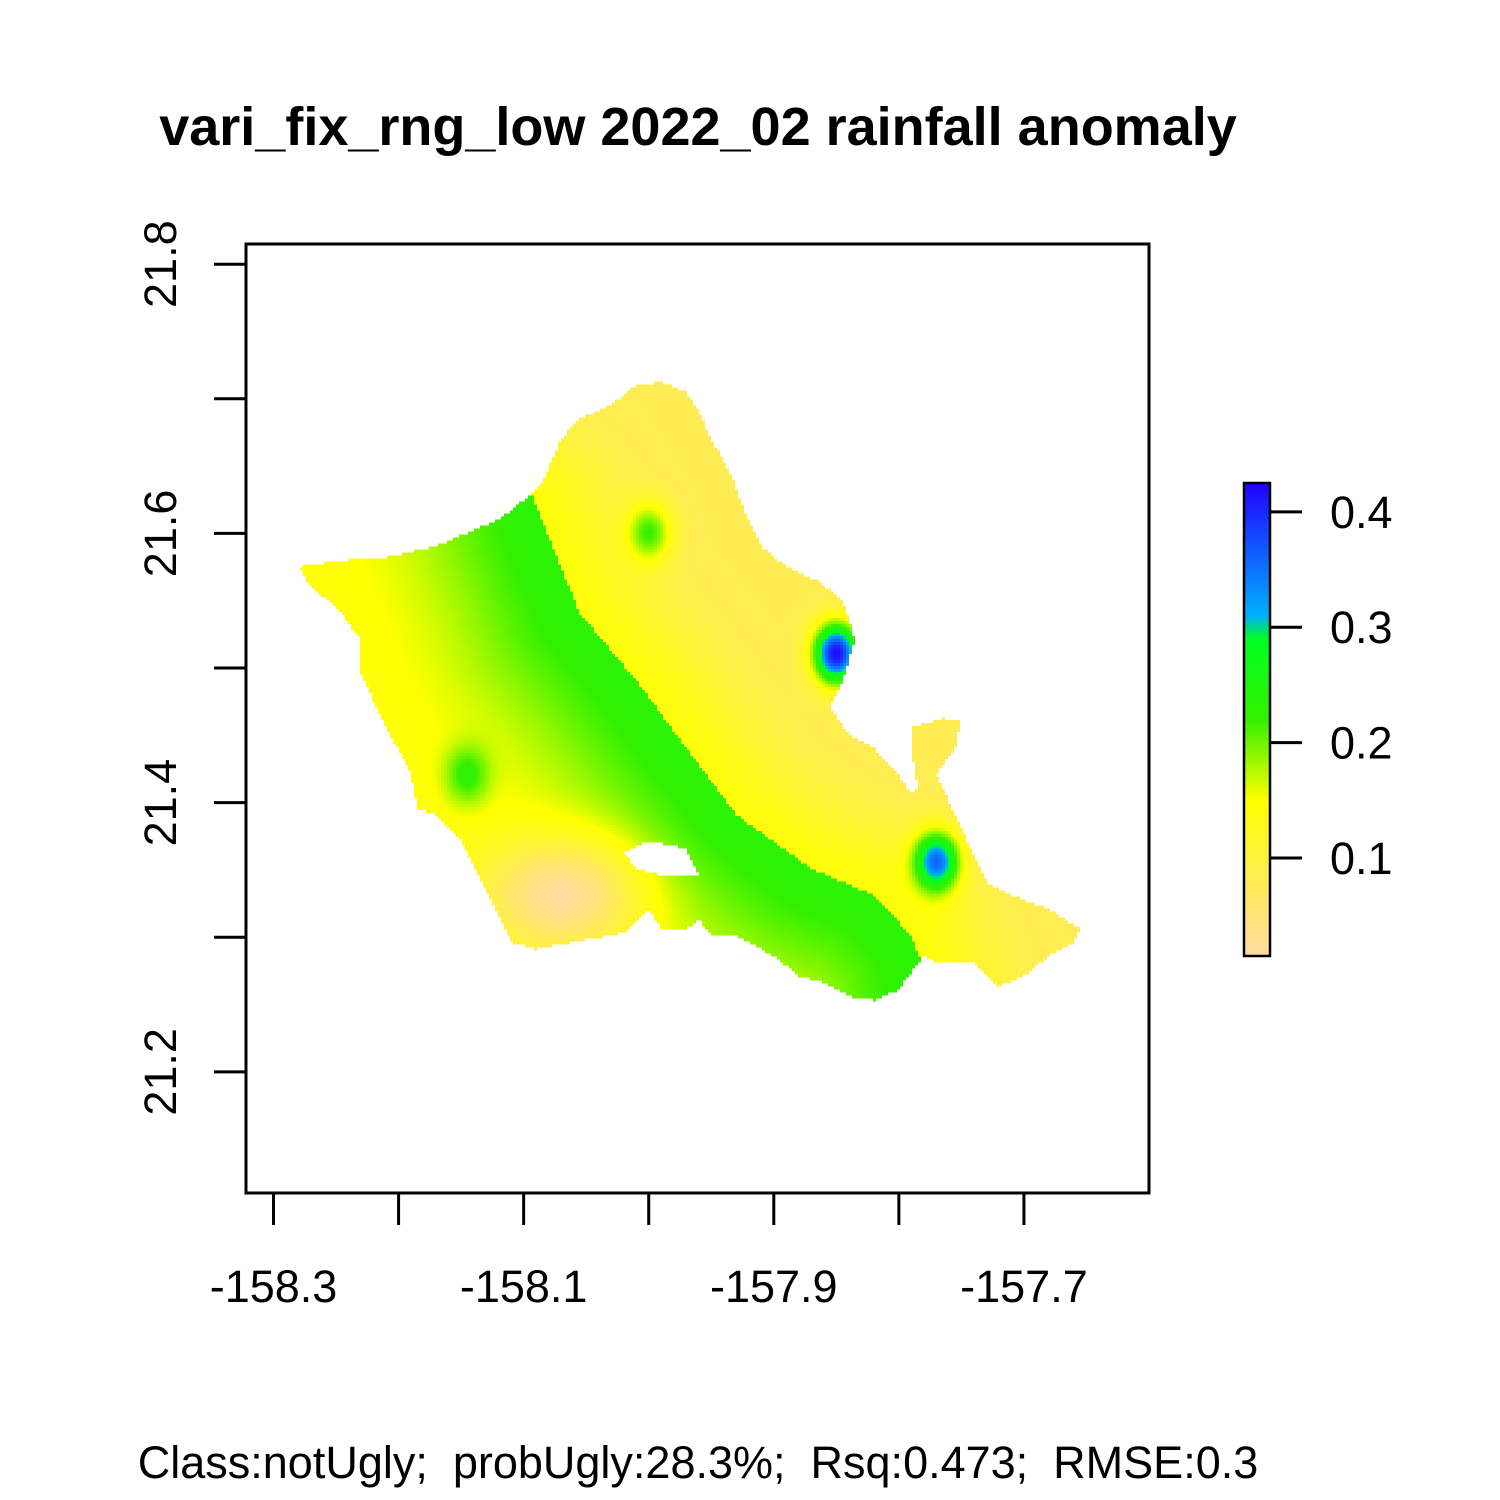 The image size is (1500, 1500). Describe the element at coordinates (1361, 858) in the screenshot. I see `colorbar-tick-label: 0.1` at that location.